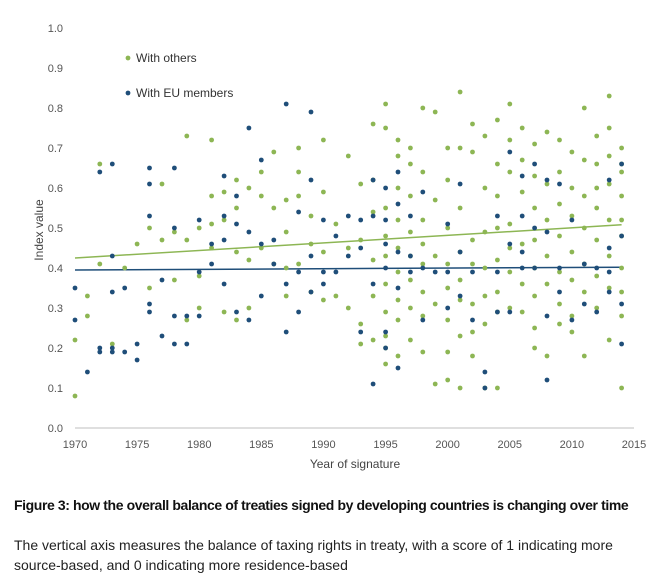 The height and width of the screenshot is (585, 660). I want to click on trendlines, so click(348, 247).